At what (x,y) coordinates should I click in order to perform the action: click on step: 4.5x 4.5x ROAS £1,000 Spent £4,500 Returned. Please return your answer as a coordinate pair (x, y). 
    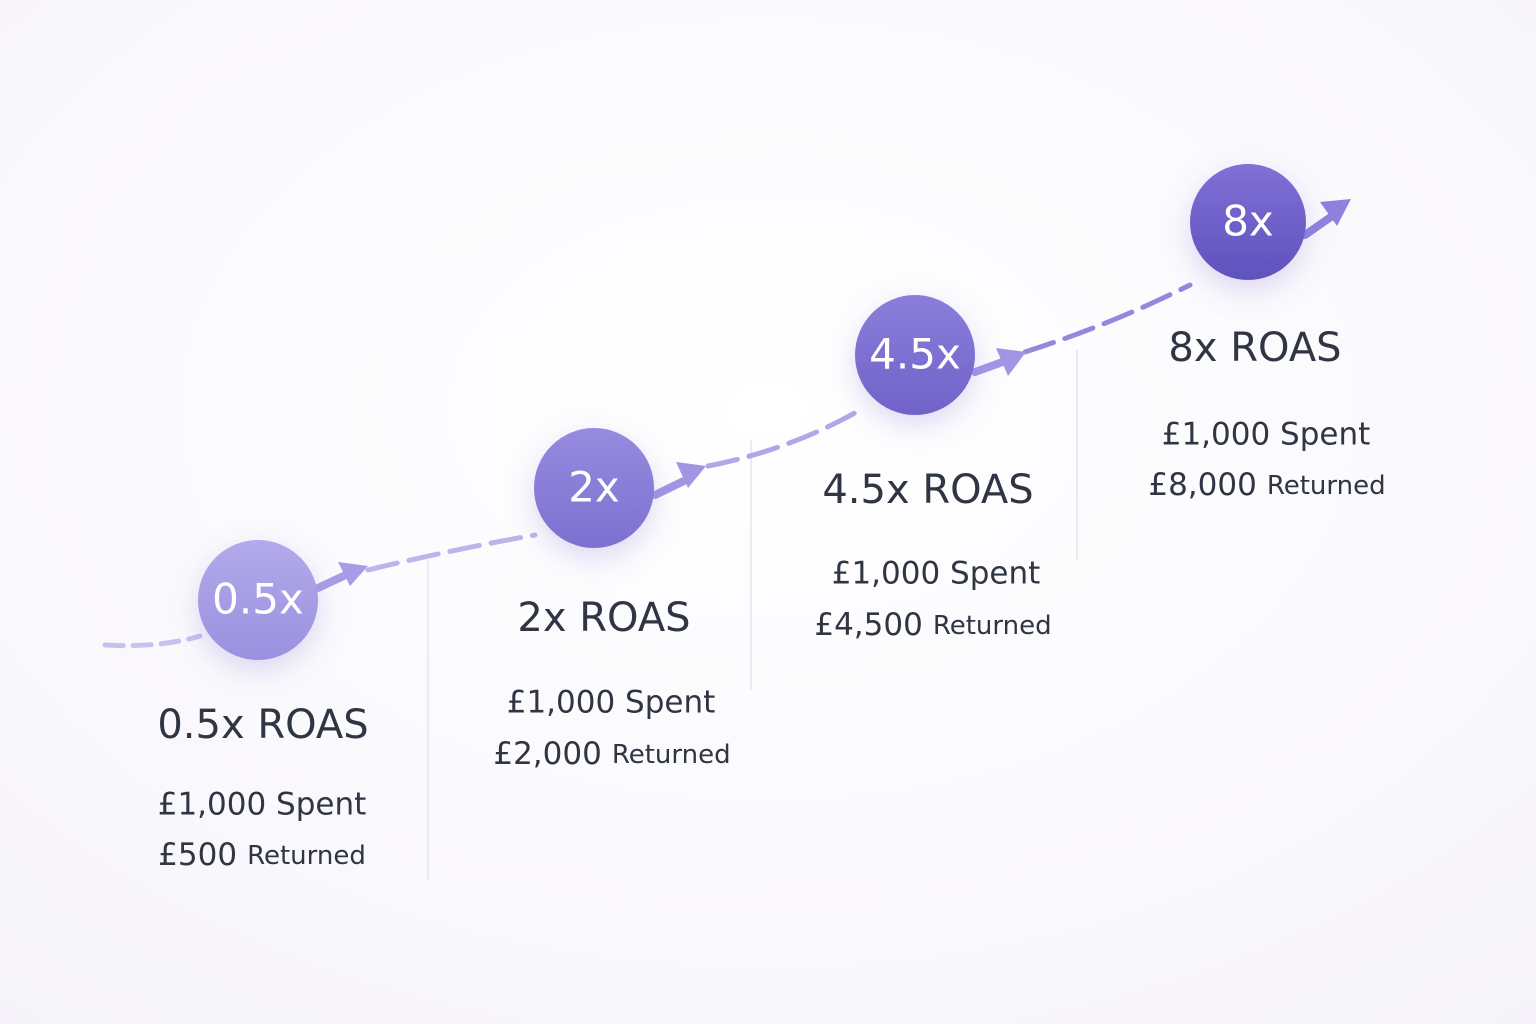
    Looking at the image, I should click on (933, 469).